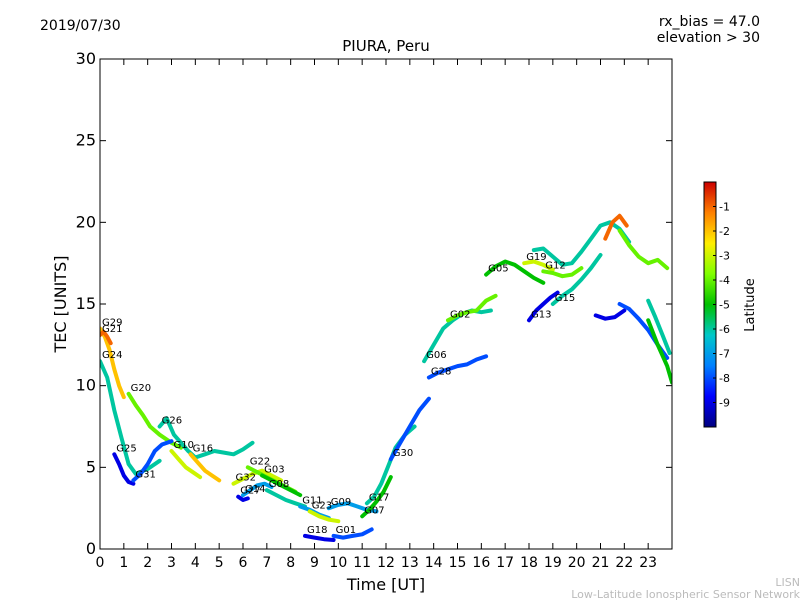 Image resolution: width=800 pixels, height=601 pixels. Describe the element at coordinates (317, 530) in the screenshot. I see `series-label-g18: G18` at that location.